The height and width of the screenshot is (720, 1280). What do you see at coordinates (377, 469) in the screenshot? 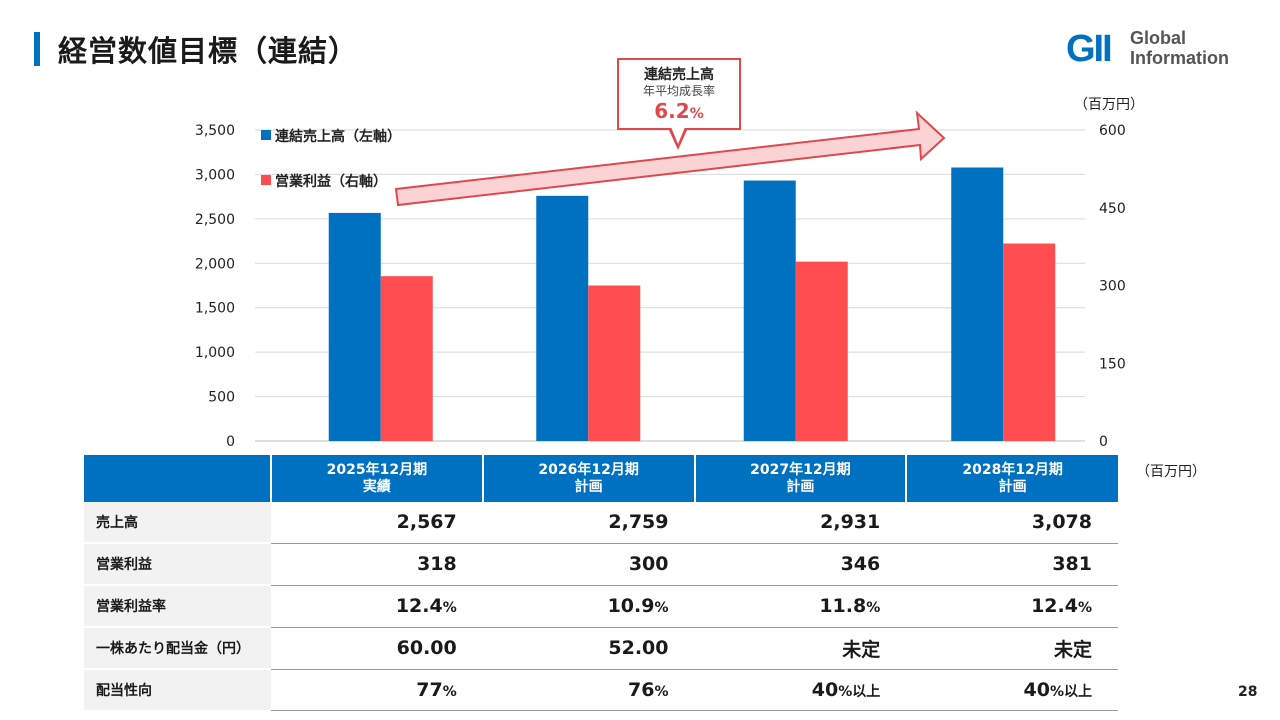
I see `header-period: 2025年12月期` at bounding box center [377, 469].